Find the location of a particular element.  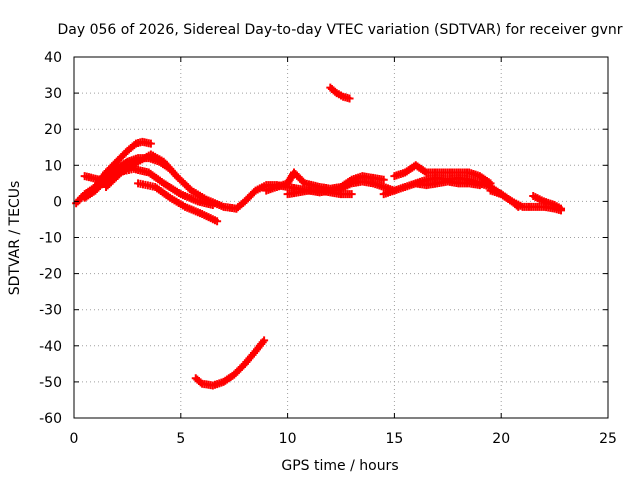

x-axis-label: GPS time / hours is located at coordinates (339, 466).